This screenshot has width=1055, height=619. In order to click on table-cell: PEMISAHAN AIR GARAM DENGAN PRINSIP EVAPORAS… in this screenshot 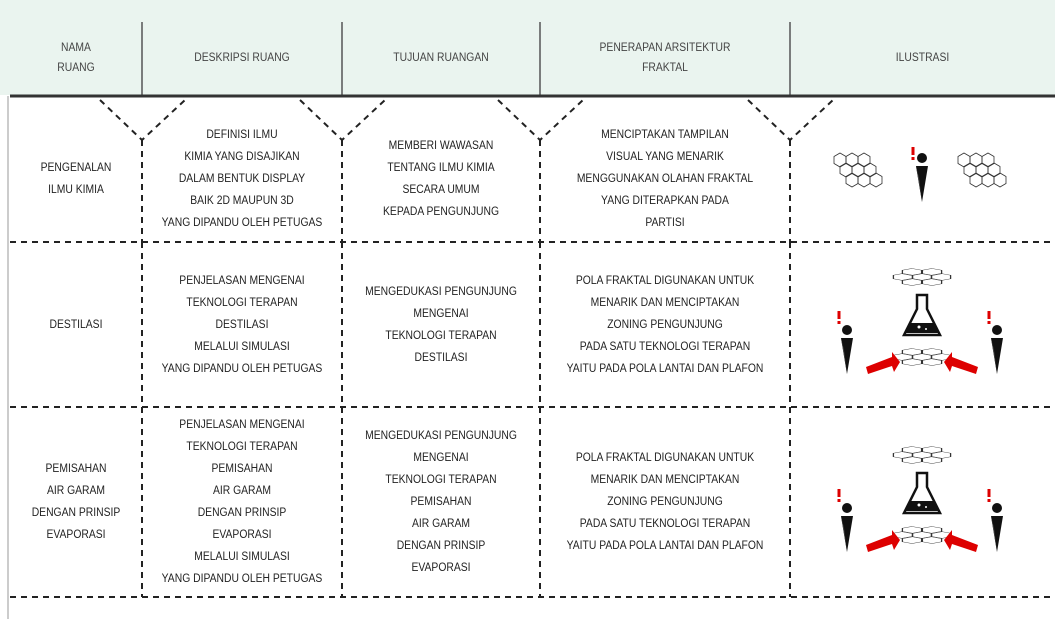, I will do `click(76, 502)`.